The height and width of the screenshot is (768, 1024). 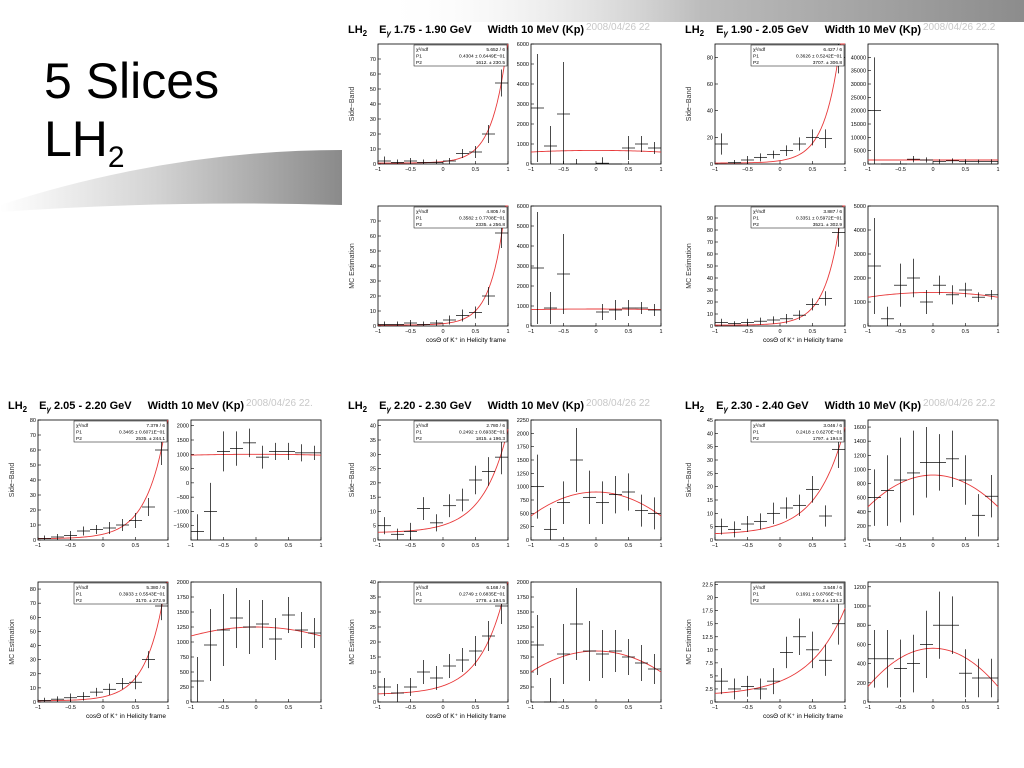 I want to click on stats-label: χ²/ndf, so click(x=422, y=588).